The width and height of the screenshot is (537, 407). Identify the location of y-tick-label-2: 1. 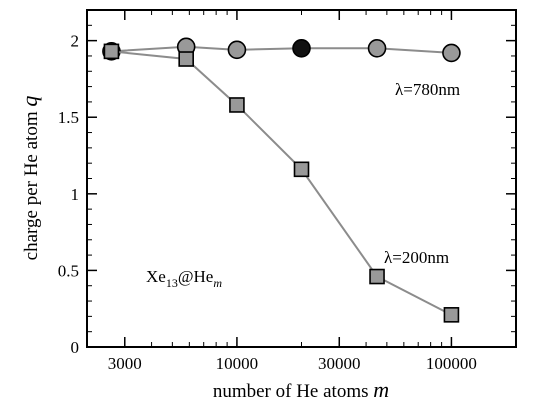
(75, 194).